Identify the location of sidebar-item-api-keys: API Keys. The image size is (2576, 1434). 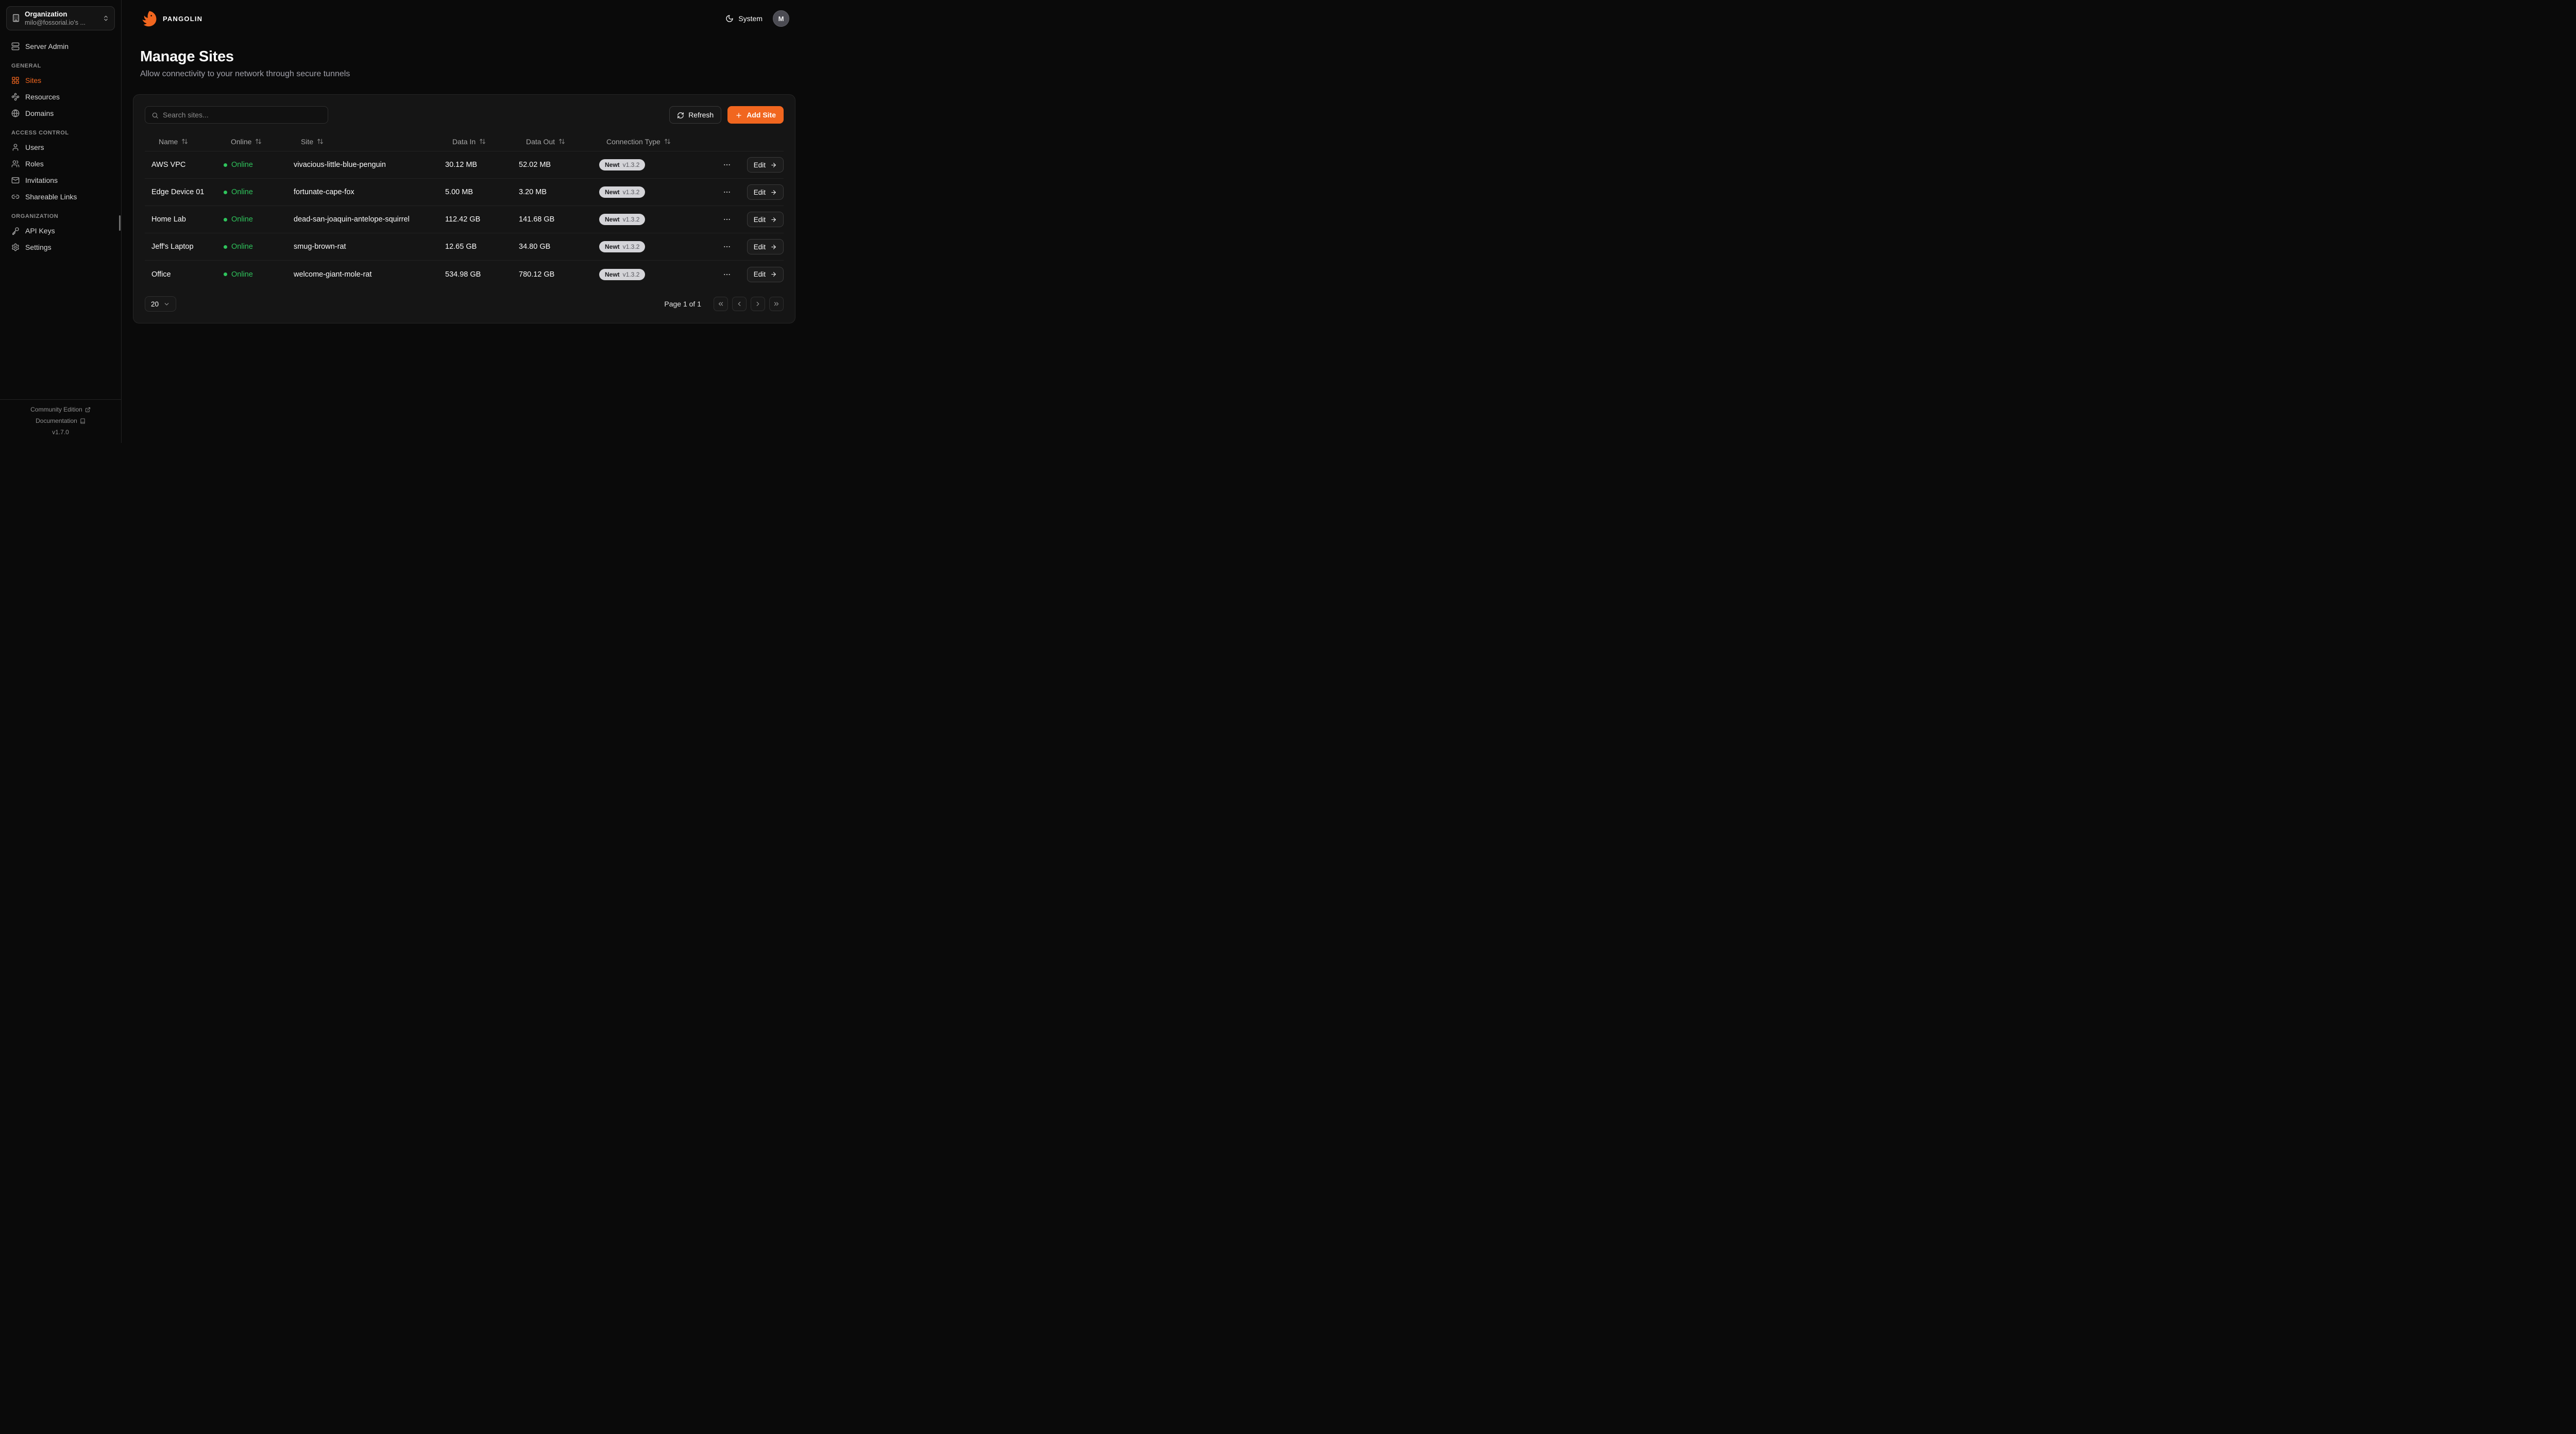
(60, 230).